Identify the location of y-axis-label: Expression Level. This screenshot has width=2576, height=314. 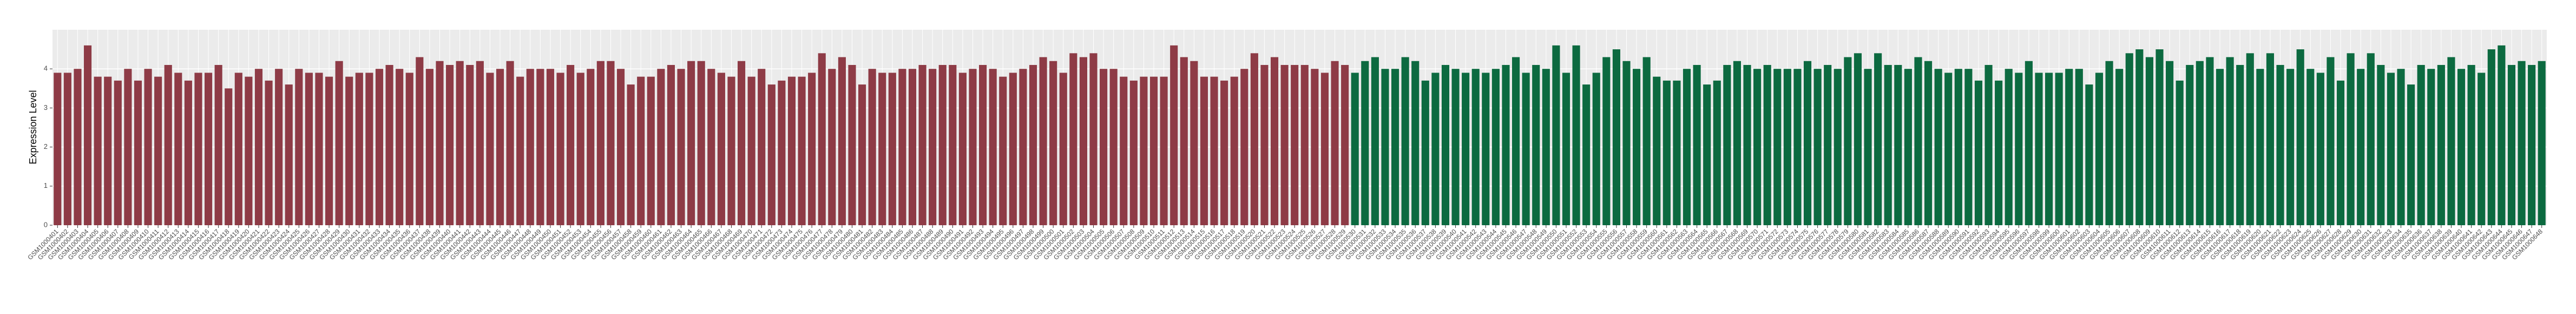
(33, 127).